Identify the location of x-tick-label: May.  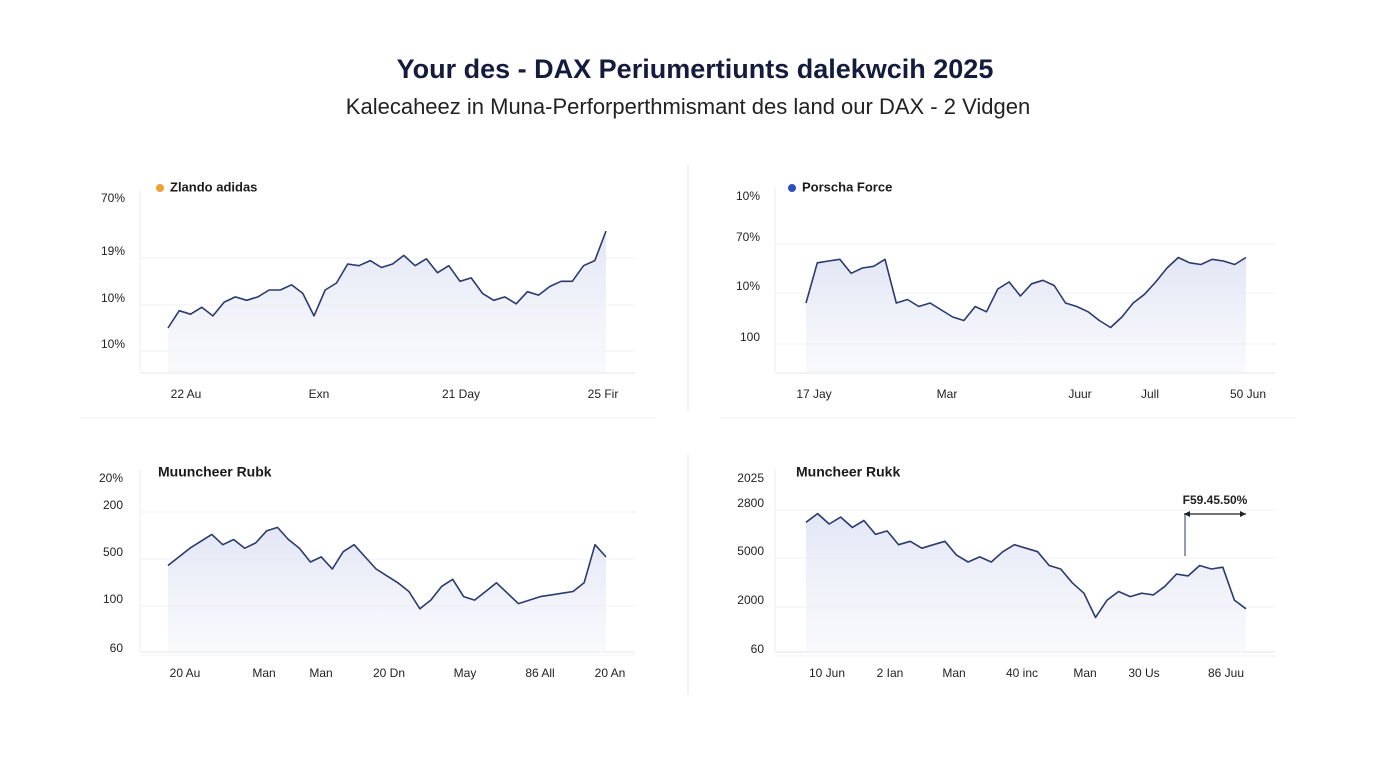
(465, 673).